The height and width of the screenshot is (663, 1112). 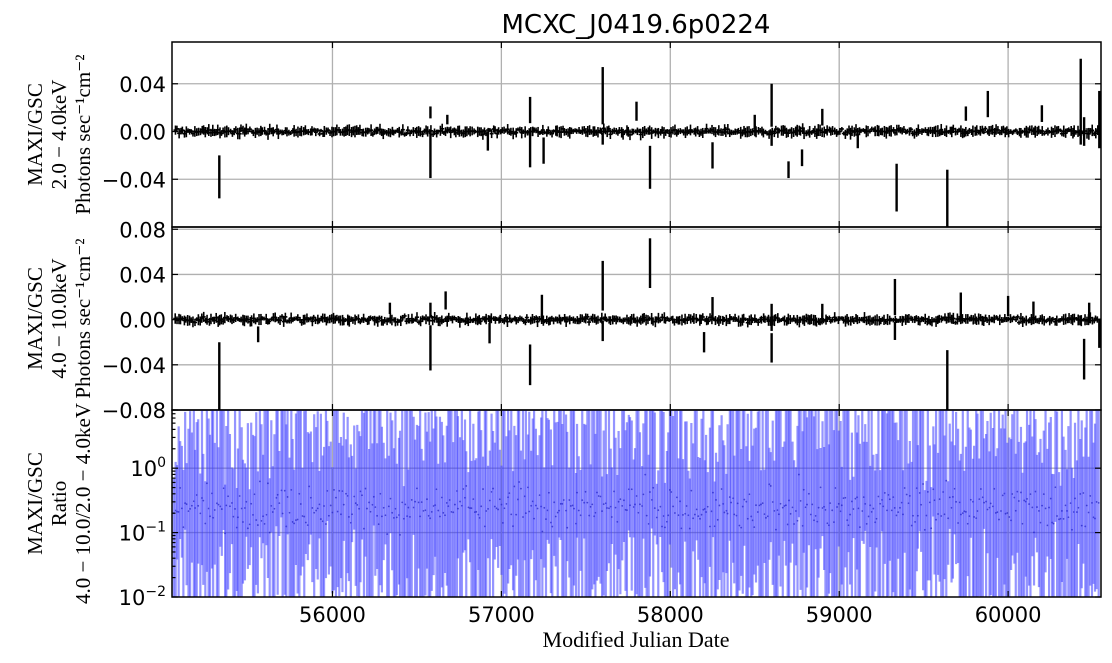 What do you see at coordinates (142, 230) in the screenshot?
I see `y-tick-label: 0.08` at bounding box center [142, 230].